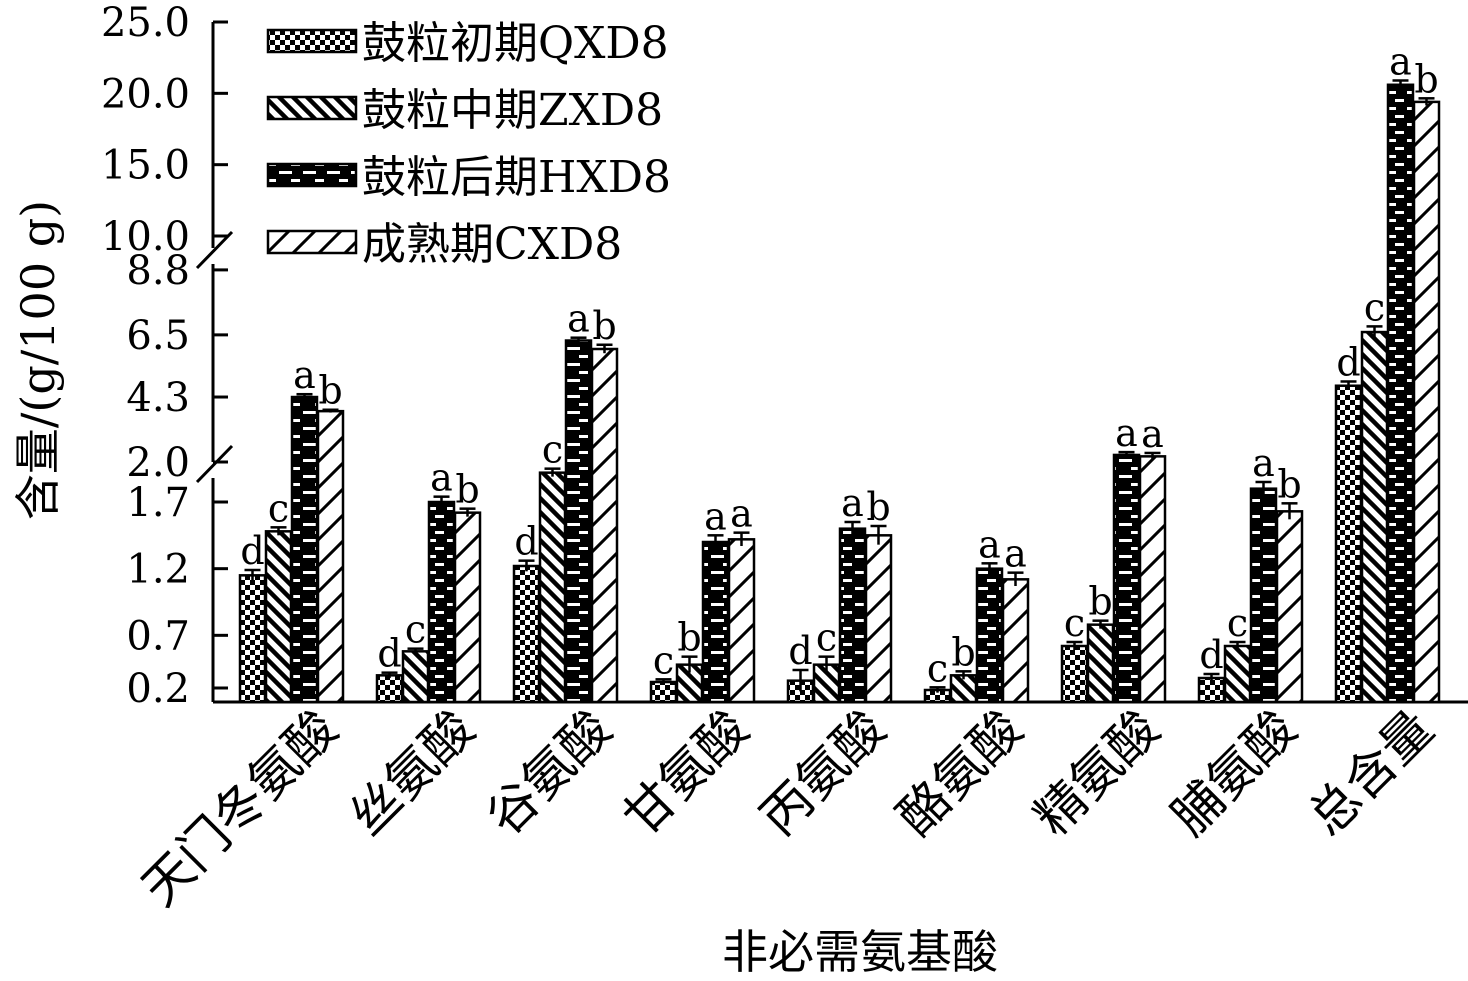 The height and width of the screenshot is (981, 1468). I want to click on legend-label: 鼓粒中期ZXD8, so click(512, 110).